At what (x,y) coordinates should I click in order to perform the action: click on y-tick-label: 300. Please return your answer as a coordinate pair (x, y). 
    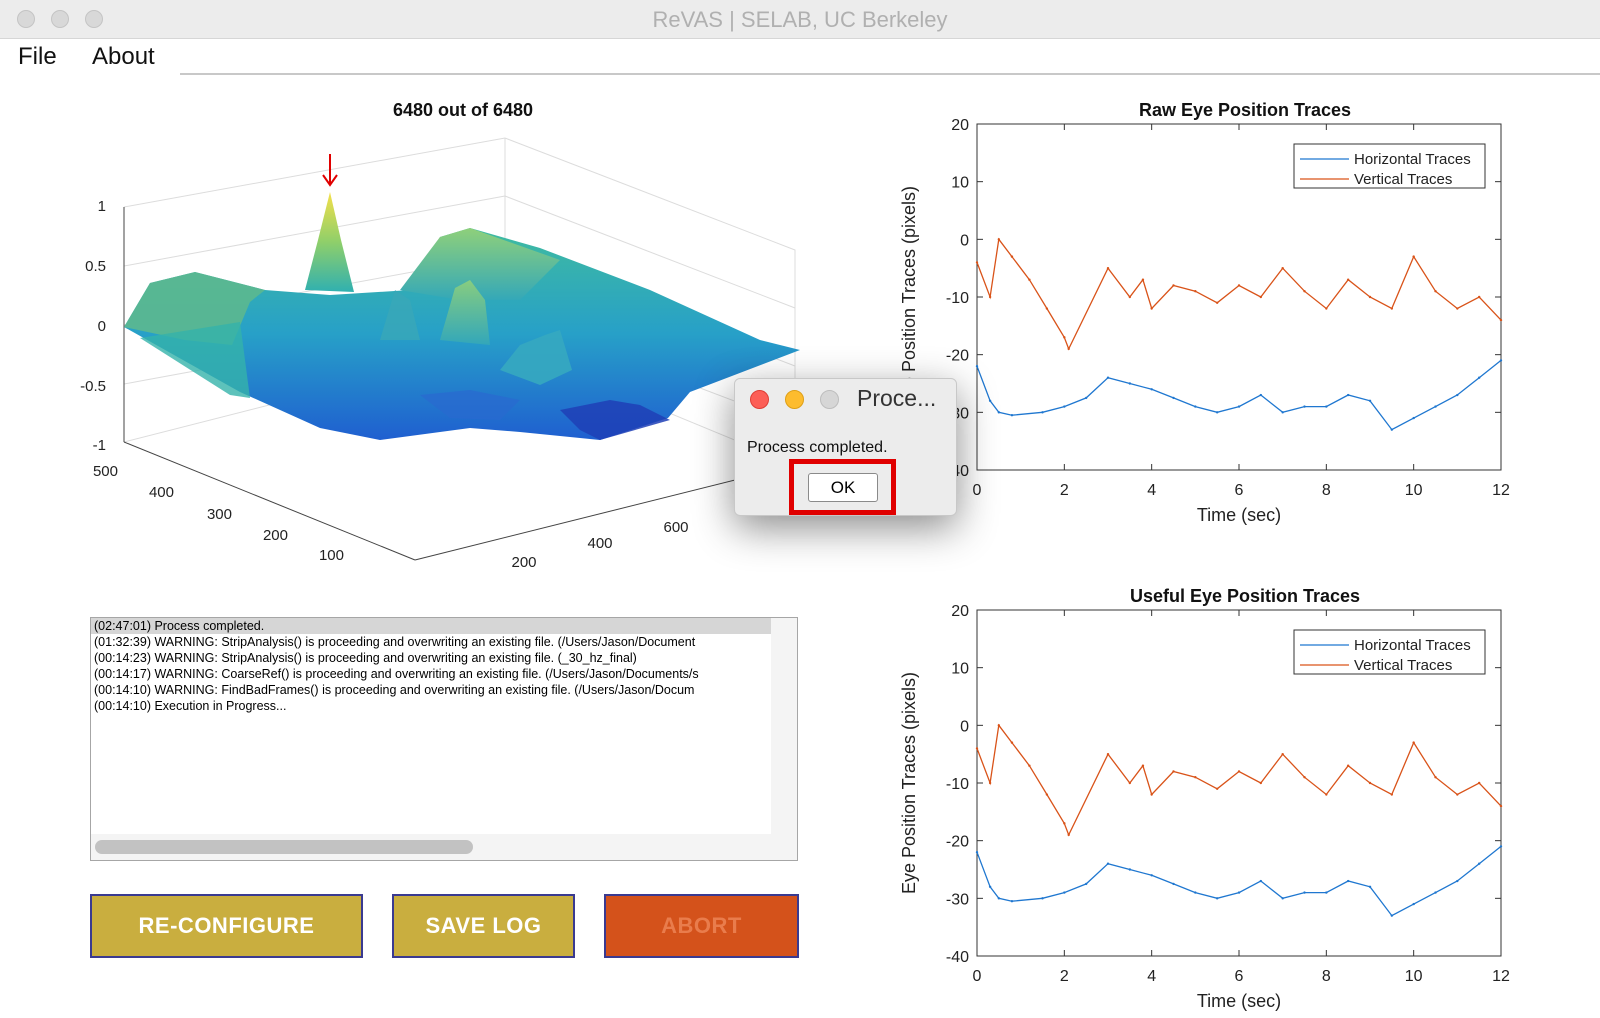
    Looking at the image, I should click on (219, 514).